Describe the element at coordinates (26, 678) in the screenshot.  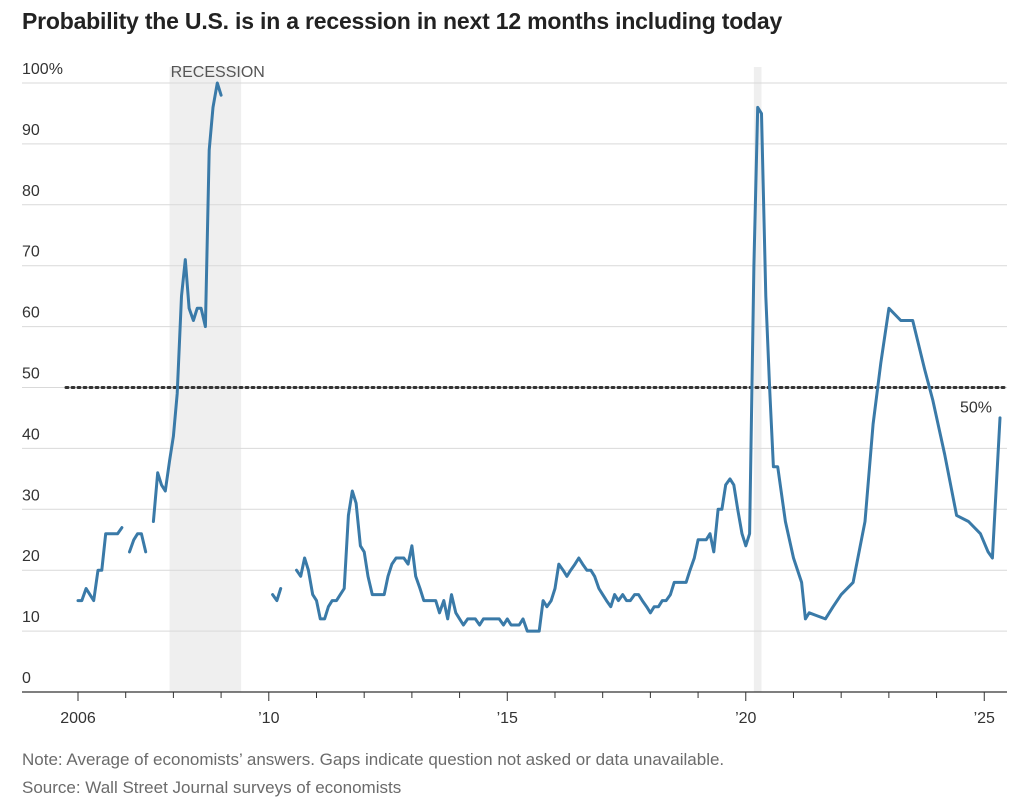
I see `y-tick-label: 0` at that location.